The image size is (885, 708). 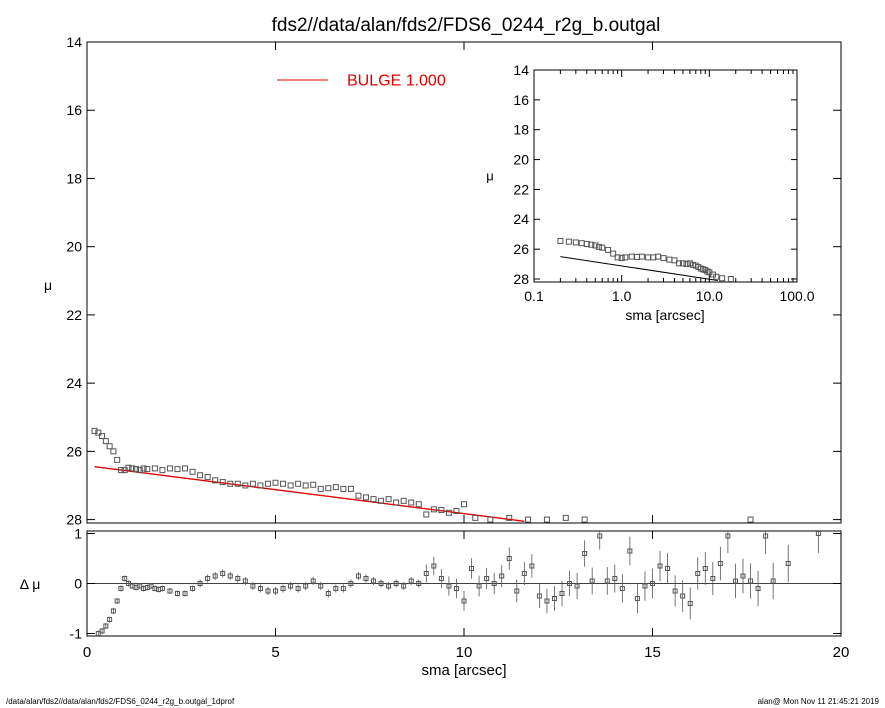 What do you see at coordinates (74, 519) in the screenshot?
I see `main-y-tick-label: 28` at bounding box center [74, 519].